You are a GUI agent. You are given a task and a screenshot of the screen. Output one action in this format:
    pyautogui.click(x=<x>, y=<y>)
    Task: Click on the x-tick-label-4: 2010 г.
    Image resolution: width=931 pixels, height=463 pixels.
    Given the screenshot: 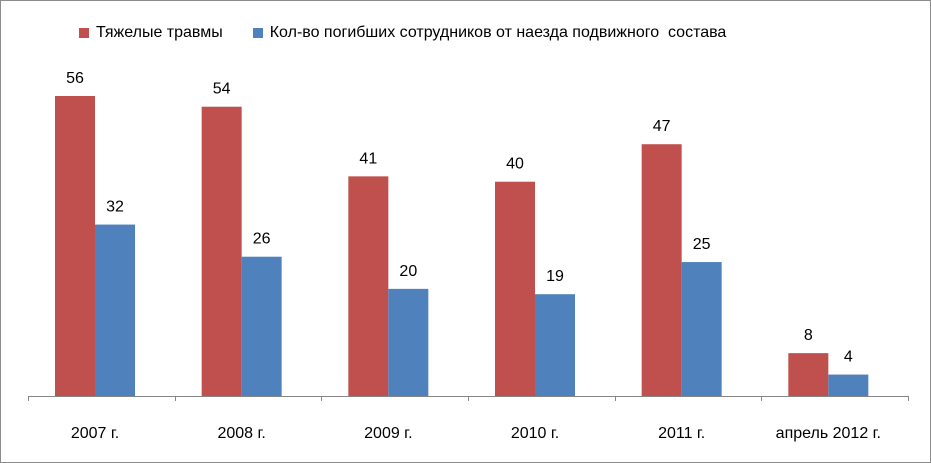 What is the action you would take?
    pyautogui.click(x=535, y=433)
    